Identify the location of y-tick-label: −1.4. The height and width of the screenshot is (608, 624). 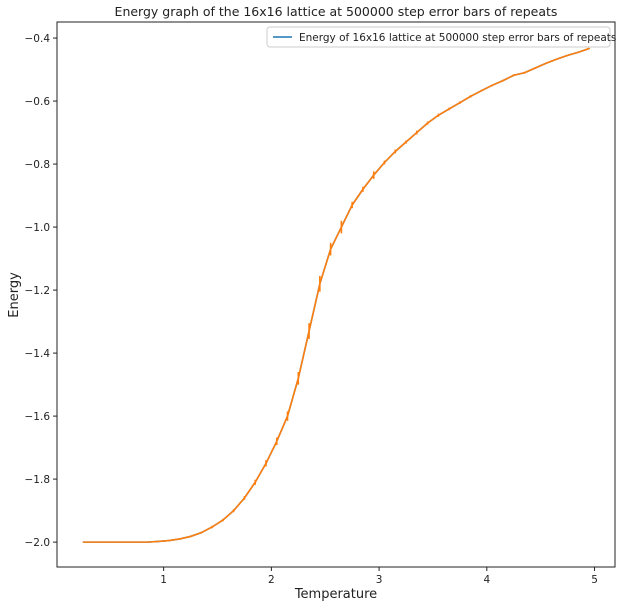
(38, 354).